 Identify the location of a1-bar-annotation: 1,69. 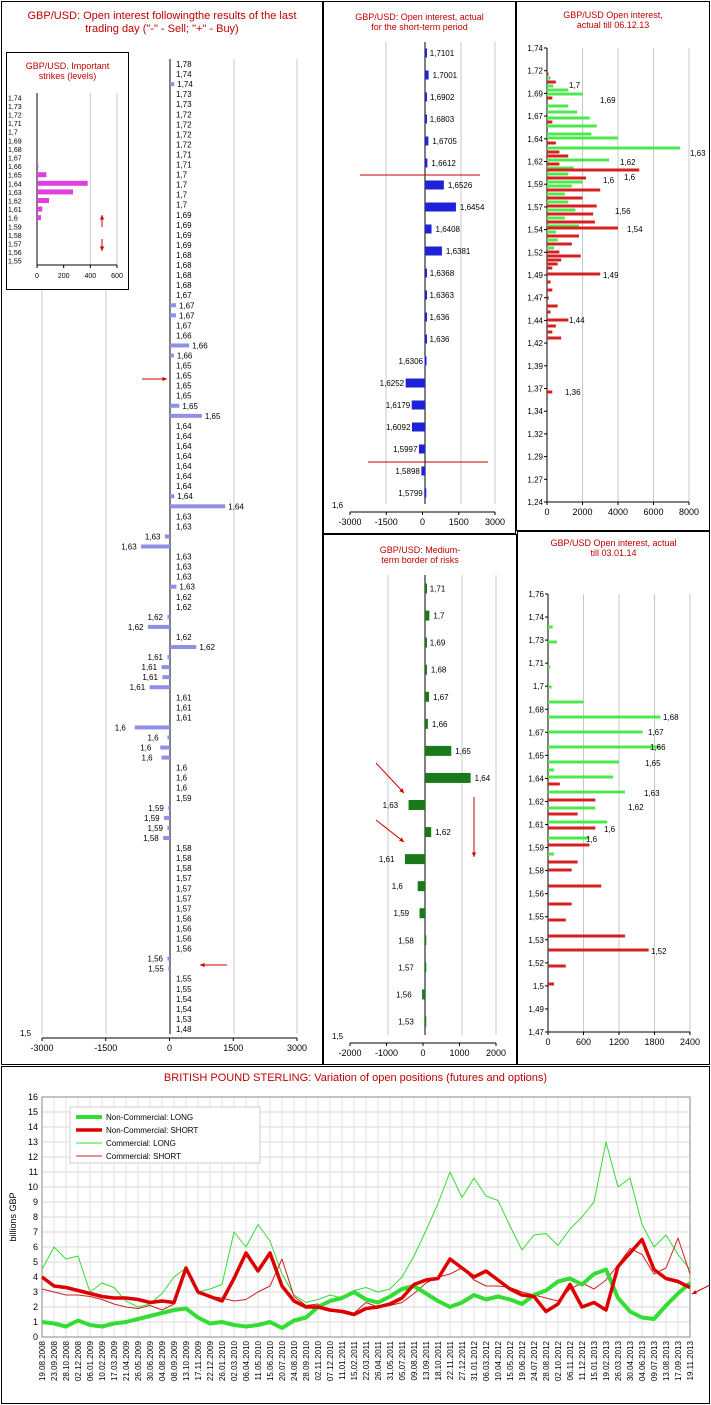
(608, 100).